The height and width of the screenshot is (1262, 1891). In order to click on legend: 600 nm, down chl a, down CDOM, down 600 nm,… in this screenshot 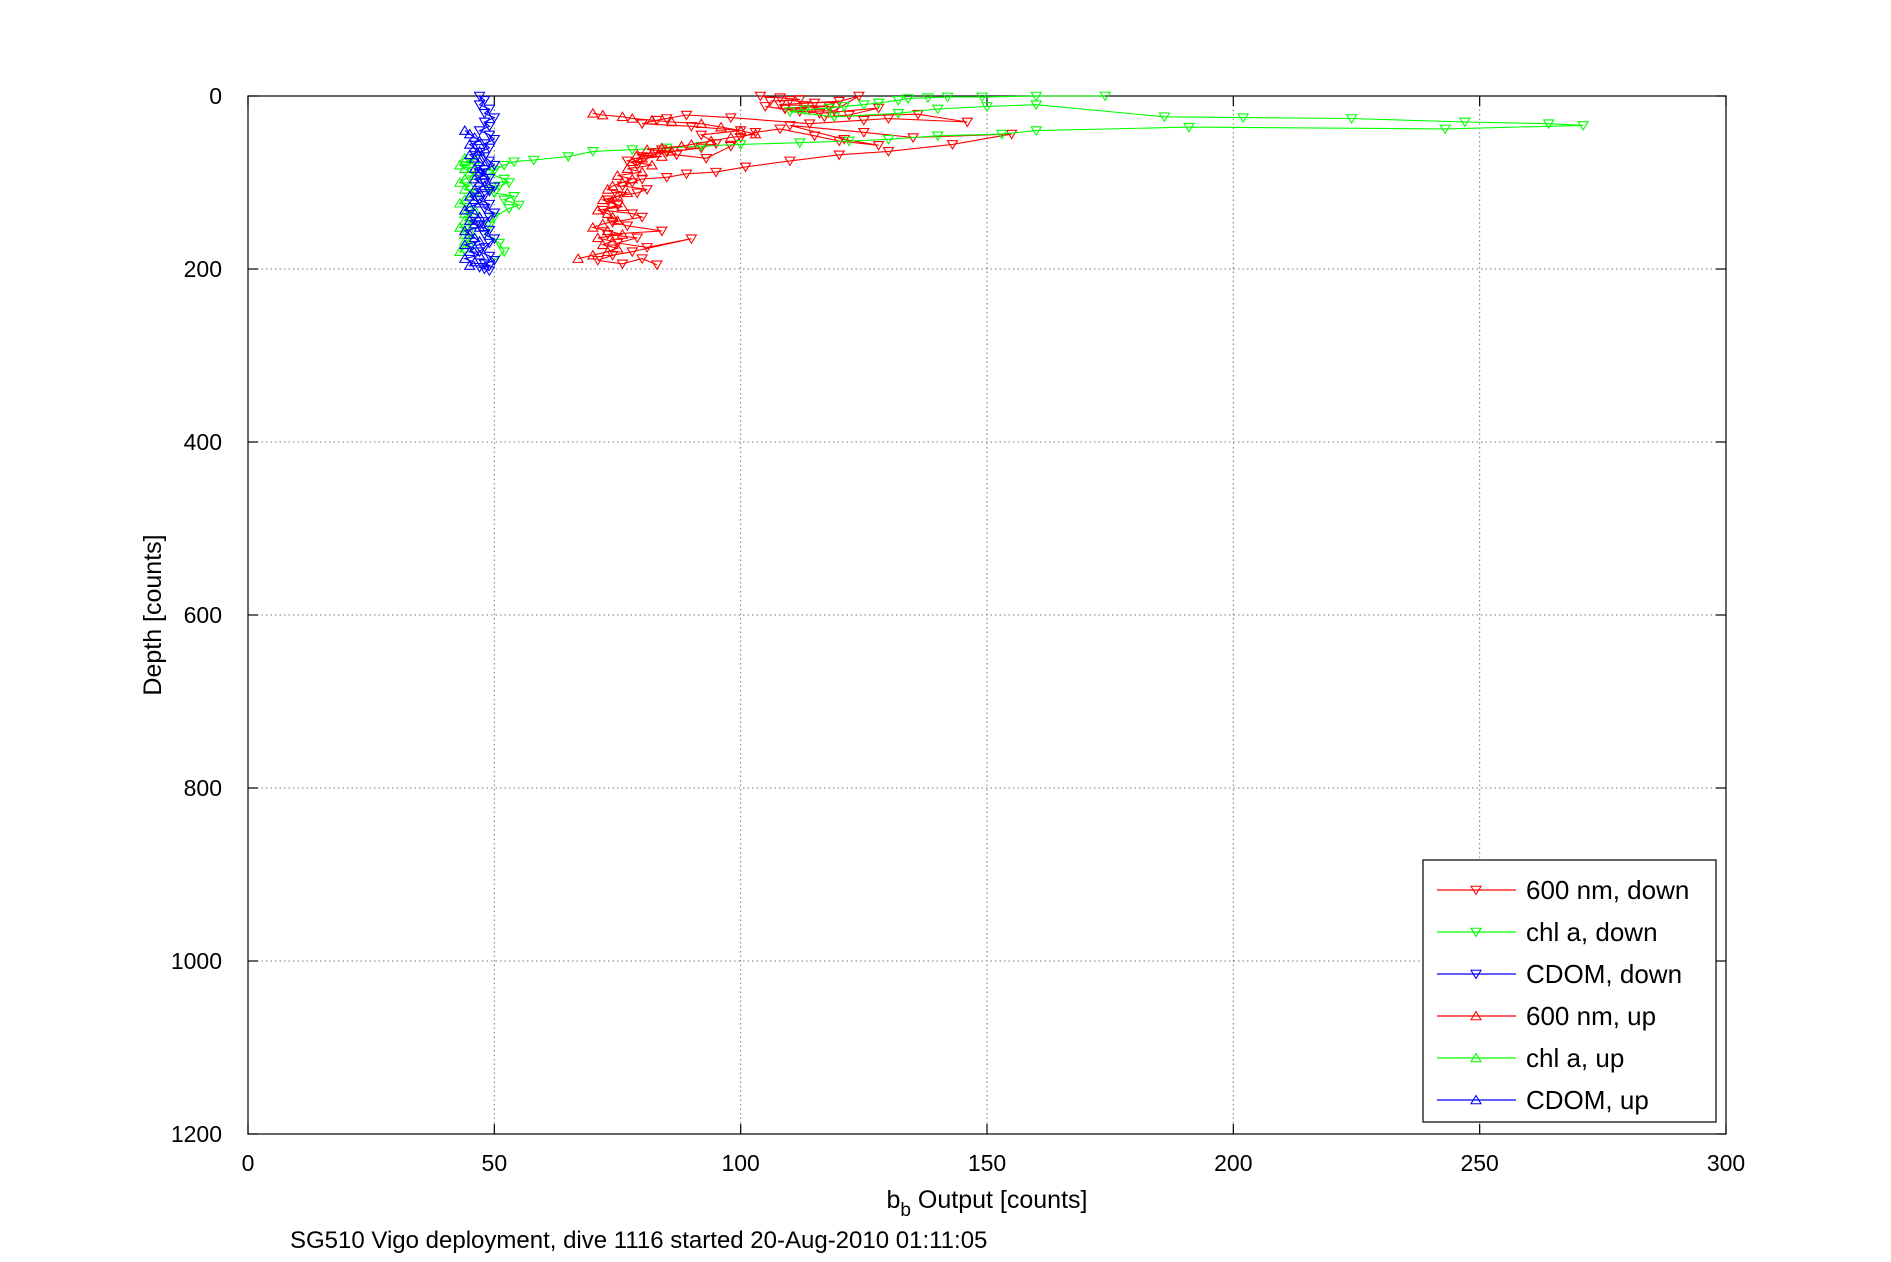, I will do `click(1569, 991)`.